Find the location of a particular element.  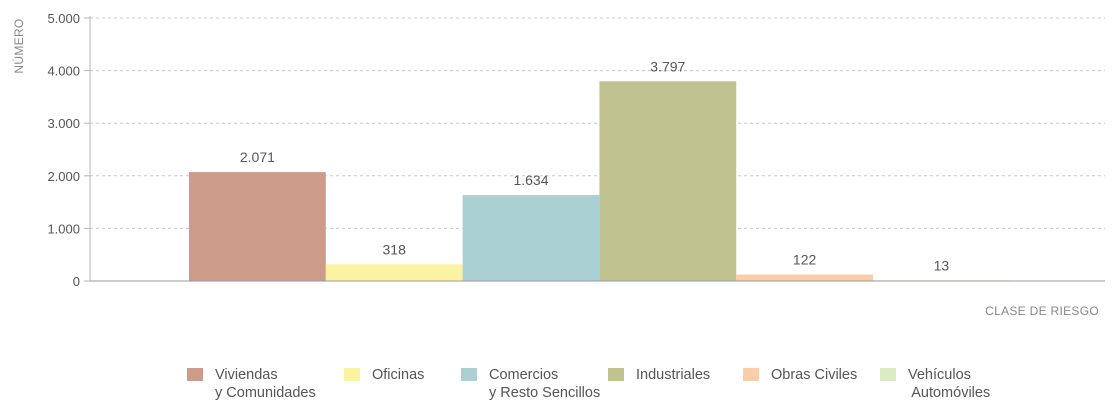

x-axis-title: CLASE DE RIESGO is located at coordinates (1042, 311).